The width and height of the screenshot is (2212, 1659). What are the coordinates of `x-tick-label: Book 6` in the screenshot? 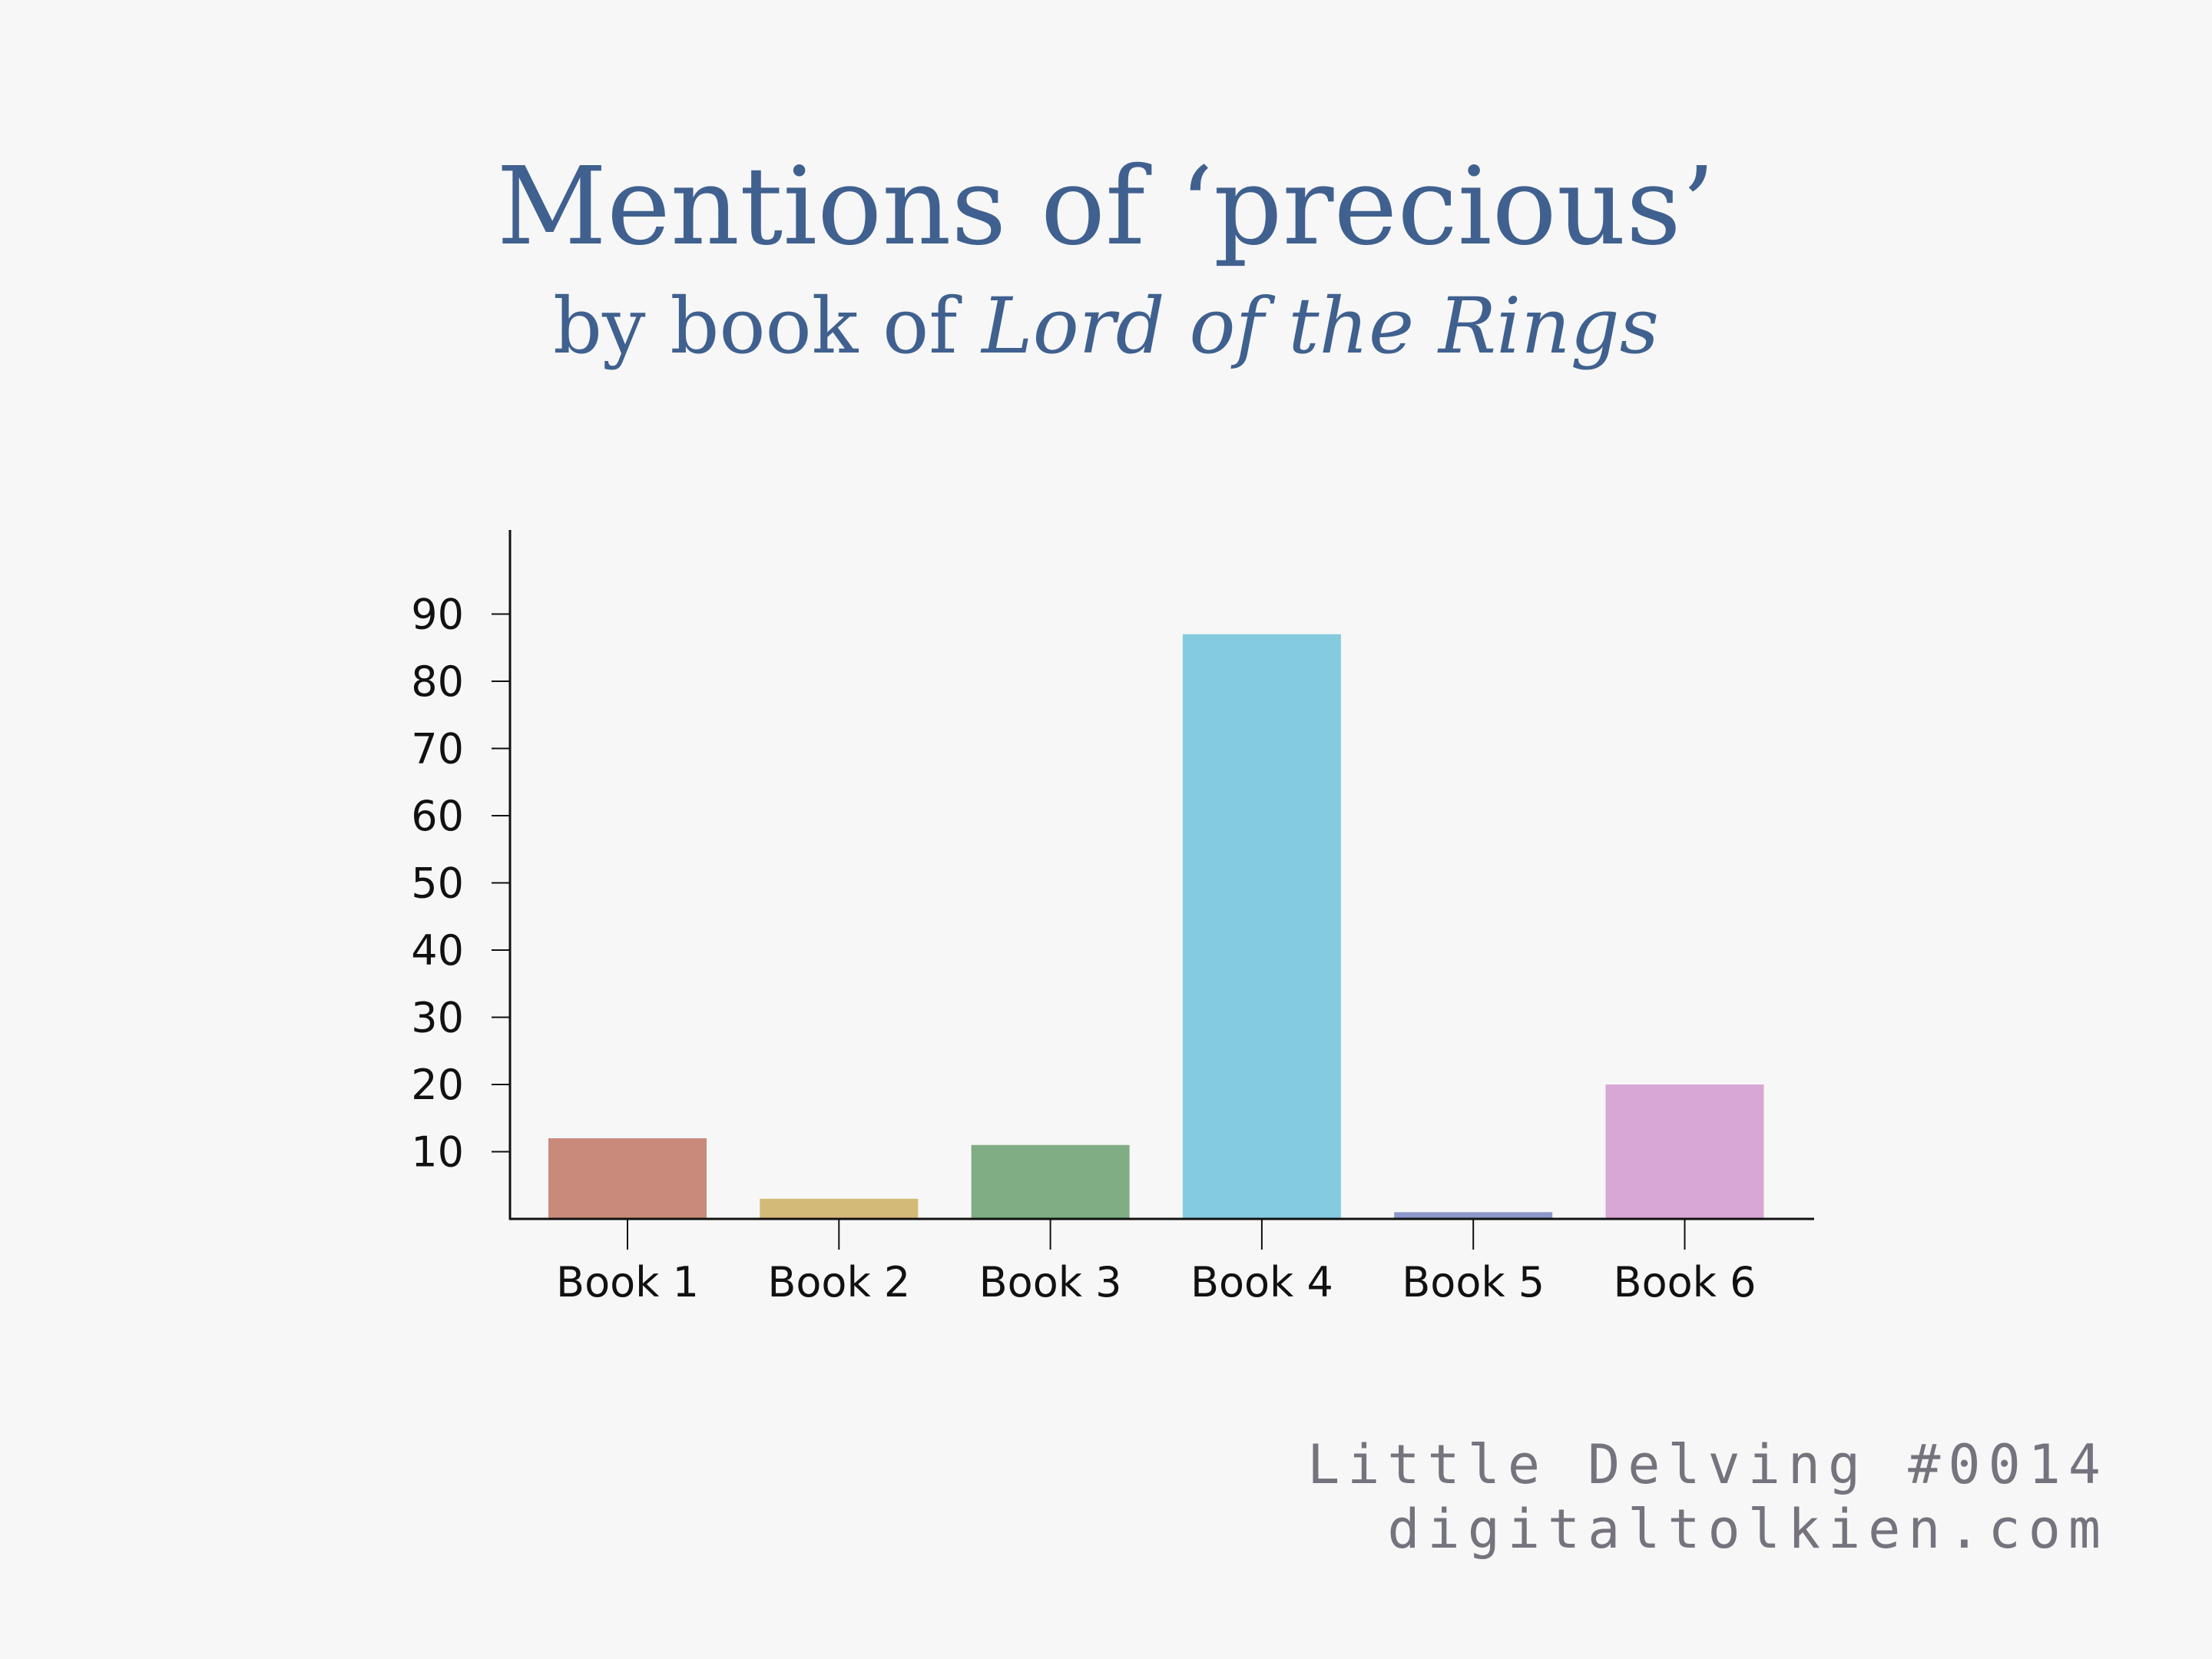 It's located at (1685, 1282).